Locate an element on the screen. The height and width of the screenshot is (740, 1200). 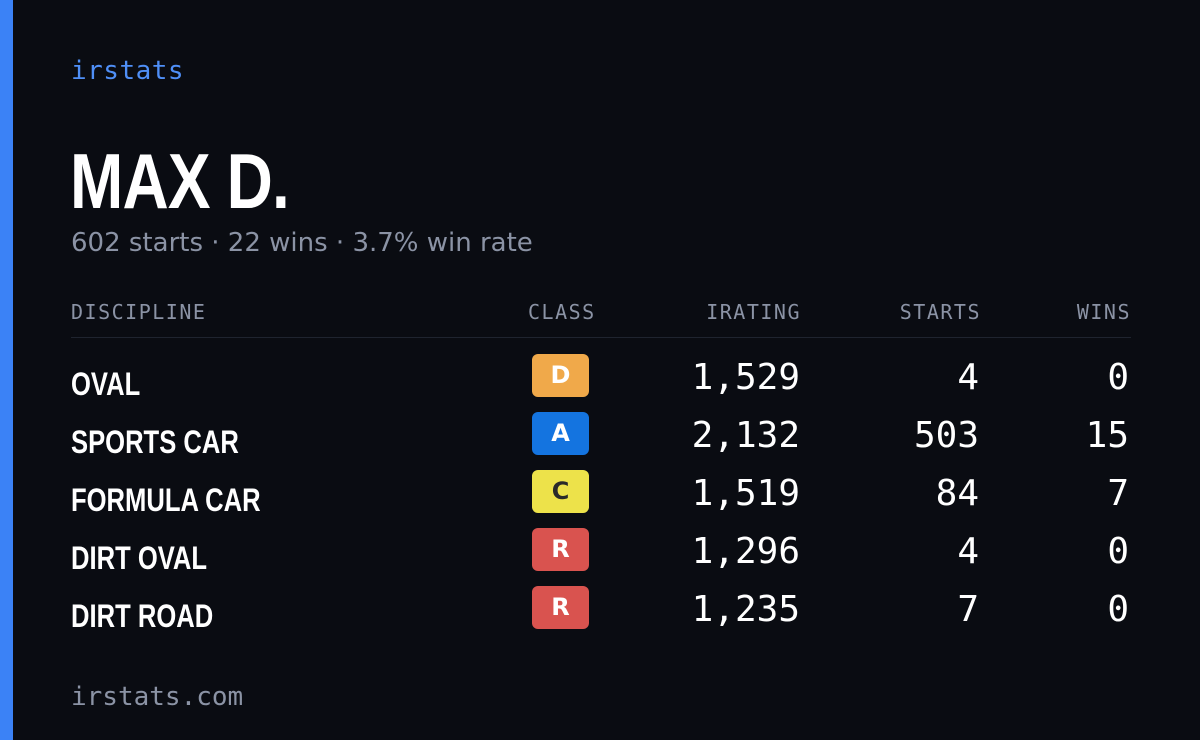
discipline-name: FORMULA CAR is located at coordinates (166, 500).